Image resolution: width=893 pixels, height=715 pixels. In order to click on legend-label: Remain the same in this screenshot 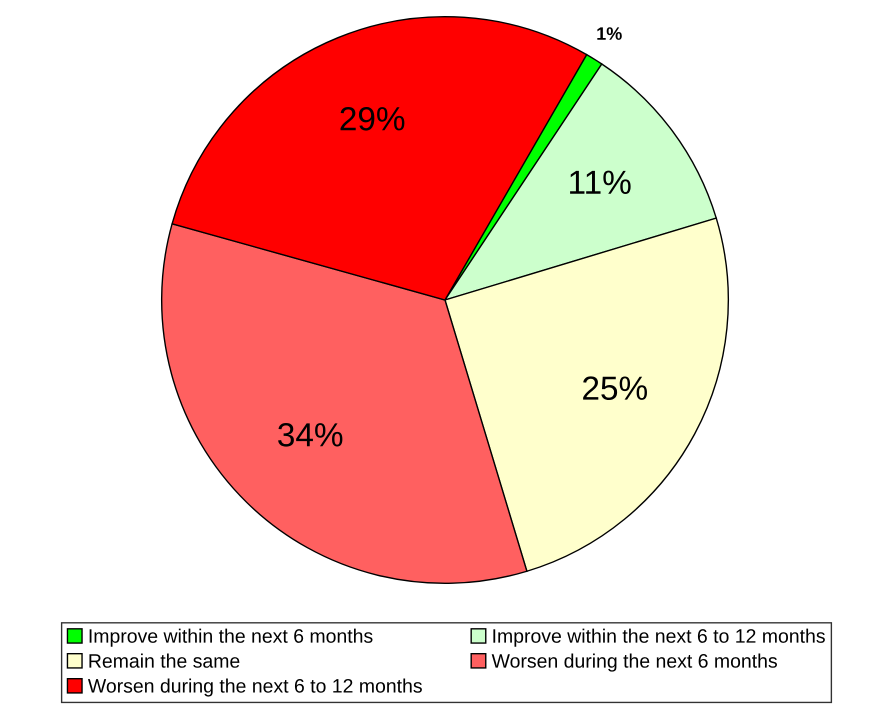, I will do `click(164, 661)`.